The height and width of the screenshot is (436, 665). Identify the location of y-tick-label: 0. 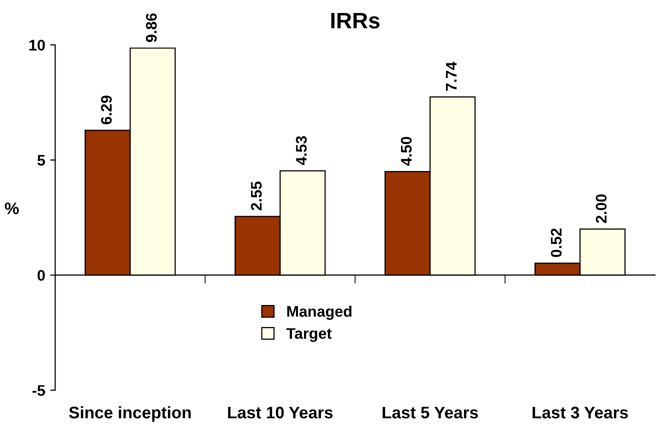
(41, 275).